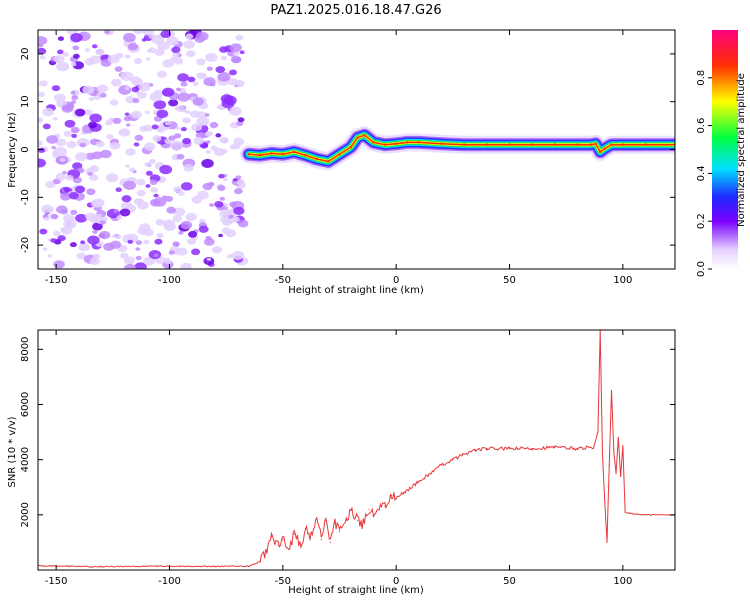 The image size is (750, 605). I want to click on colorbar-tick-label: 0.0, so click(701, 269).